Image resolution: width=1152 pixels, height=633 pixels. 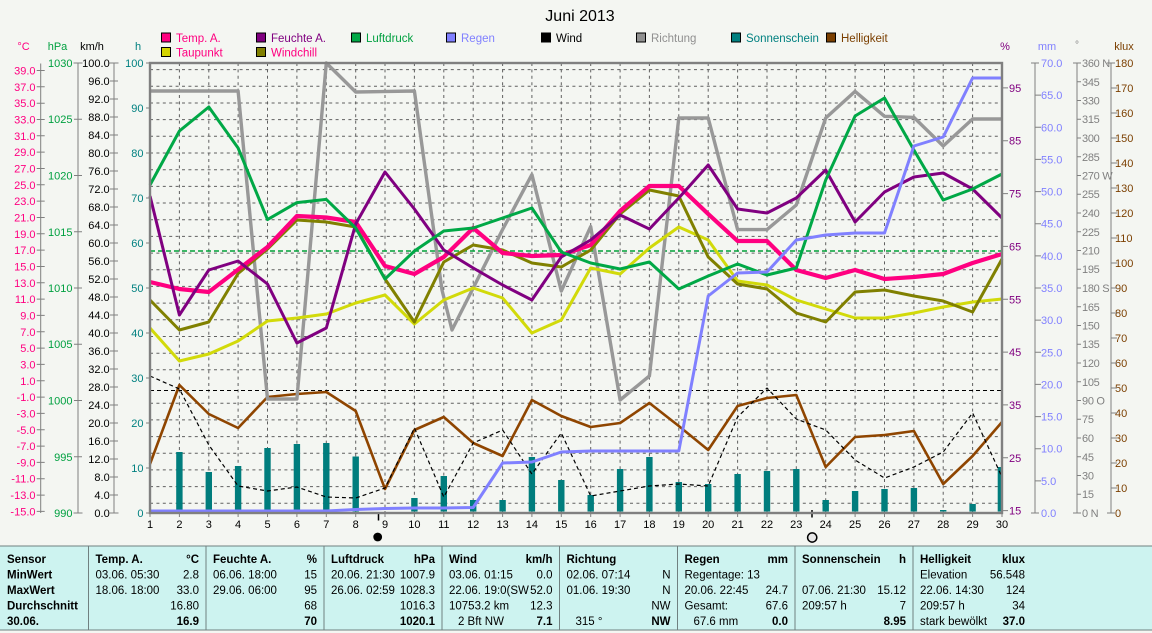 What do you see at coordinates (96, 64) in the screenshot?
I see `svg-text: 100.0` at bounding box center [96, 64].